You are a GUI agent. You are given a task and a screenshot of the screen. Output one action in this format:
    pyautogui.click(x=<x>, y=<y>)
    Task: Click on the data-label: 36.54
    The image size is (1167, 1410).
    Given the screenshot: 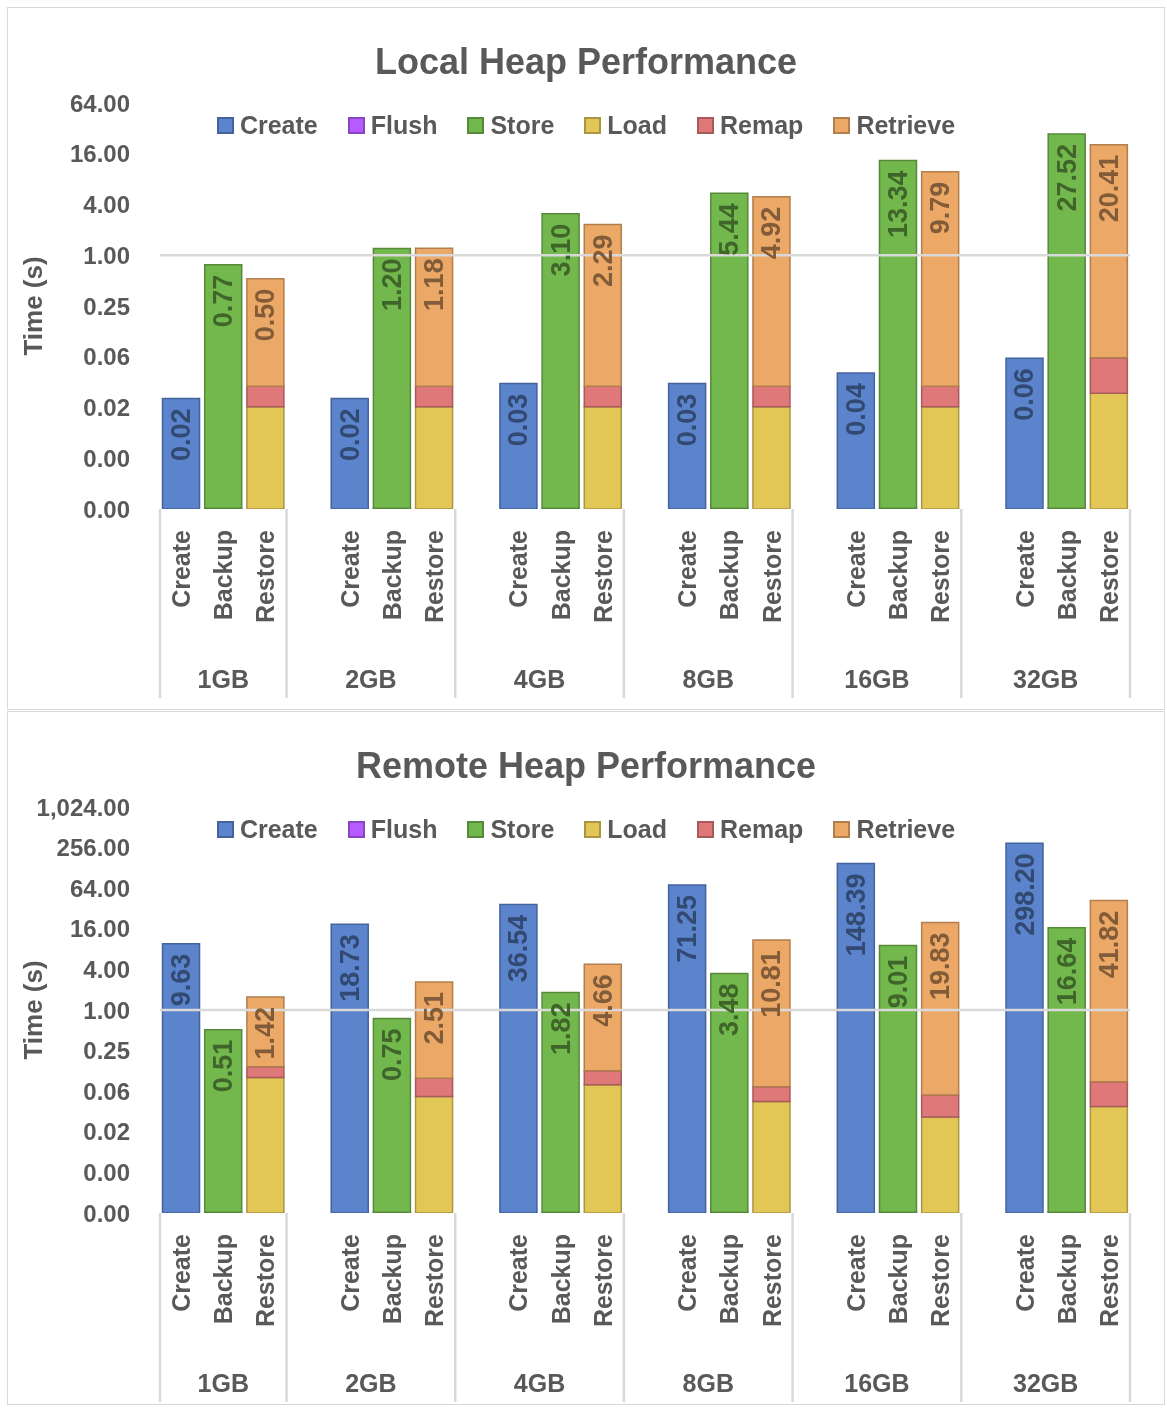 What is the action you would take?
    pyautogui.click(x=518, y=948)
    